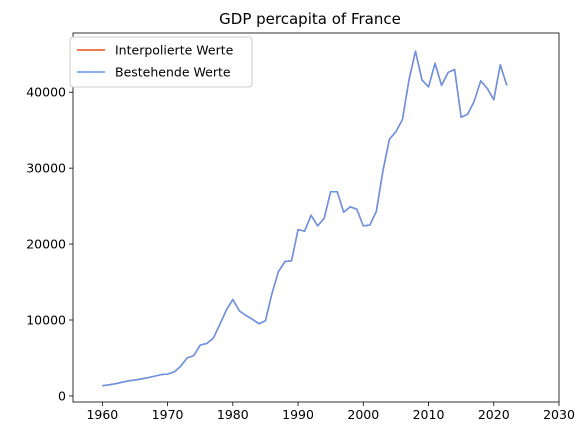 Image resolution: width=587 pixels, height=435 pixels. Describe the element at coordinates (233, 414) in the screenshot. I see `x-tick-label: 1980` at that location.